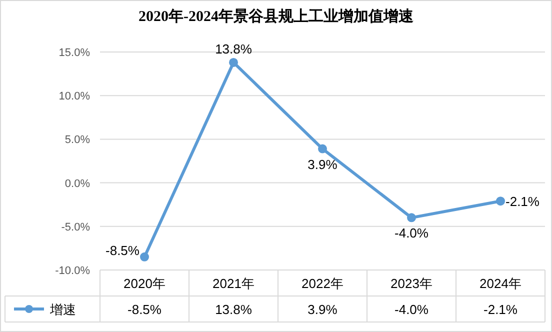 The image size is (552, 332). Describe the element at coordinates (323, 309) in the screenshot. I see `data-label: 3.9%` at that location.